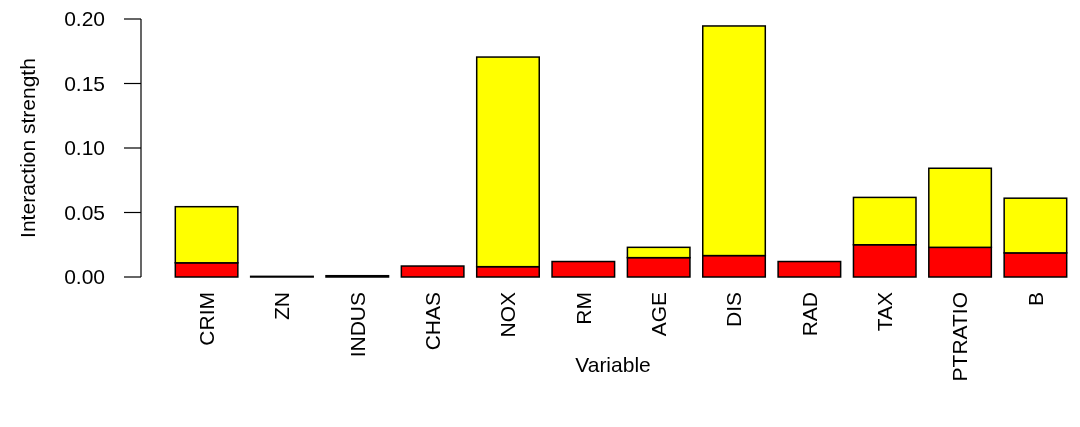  Describe the element at coordinates (508, 315) in the screenshot. I see `x-tick-label: NOX` at that location.